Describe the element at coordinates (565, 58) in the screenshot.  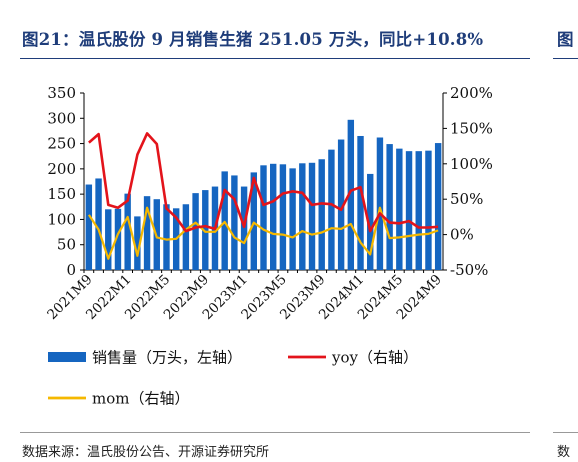
I see `next-title-divider` at that location.